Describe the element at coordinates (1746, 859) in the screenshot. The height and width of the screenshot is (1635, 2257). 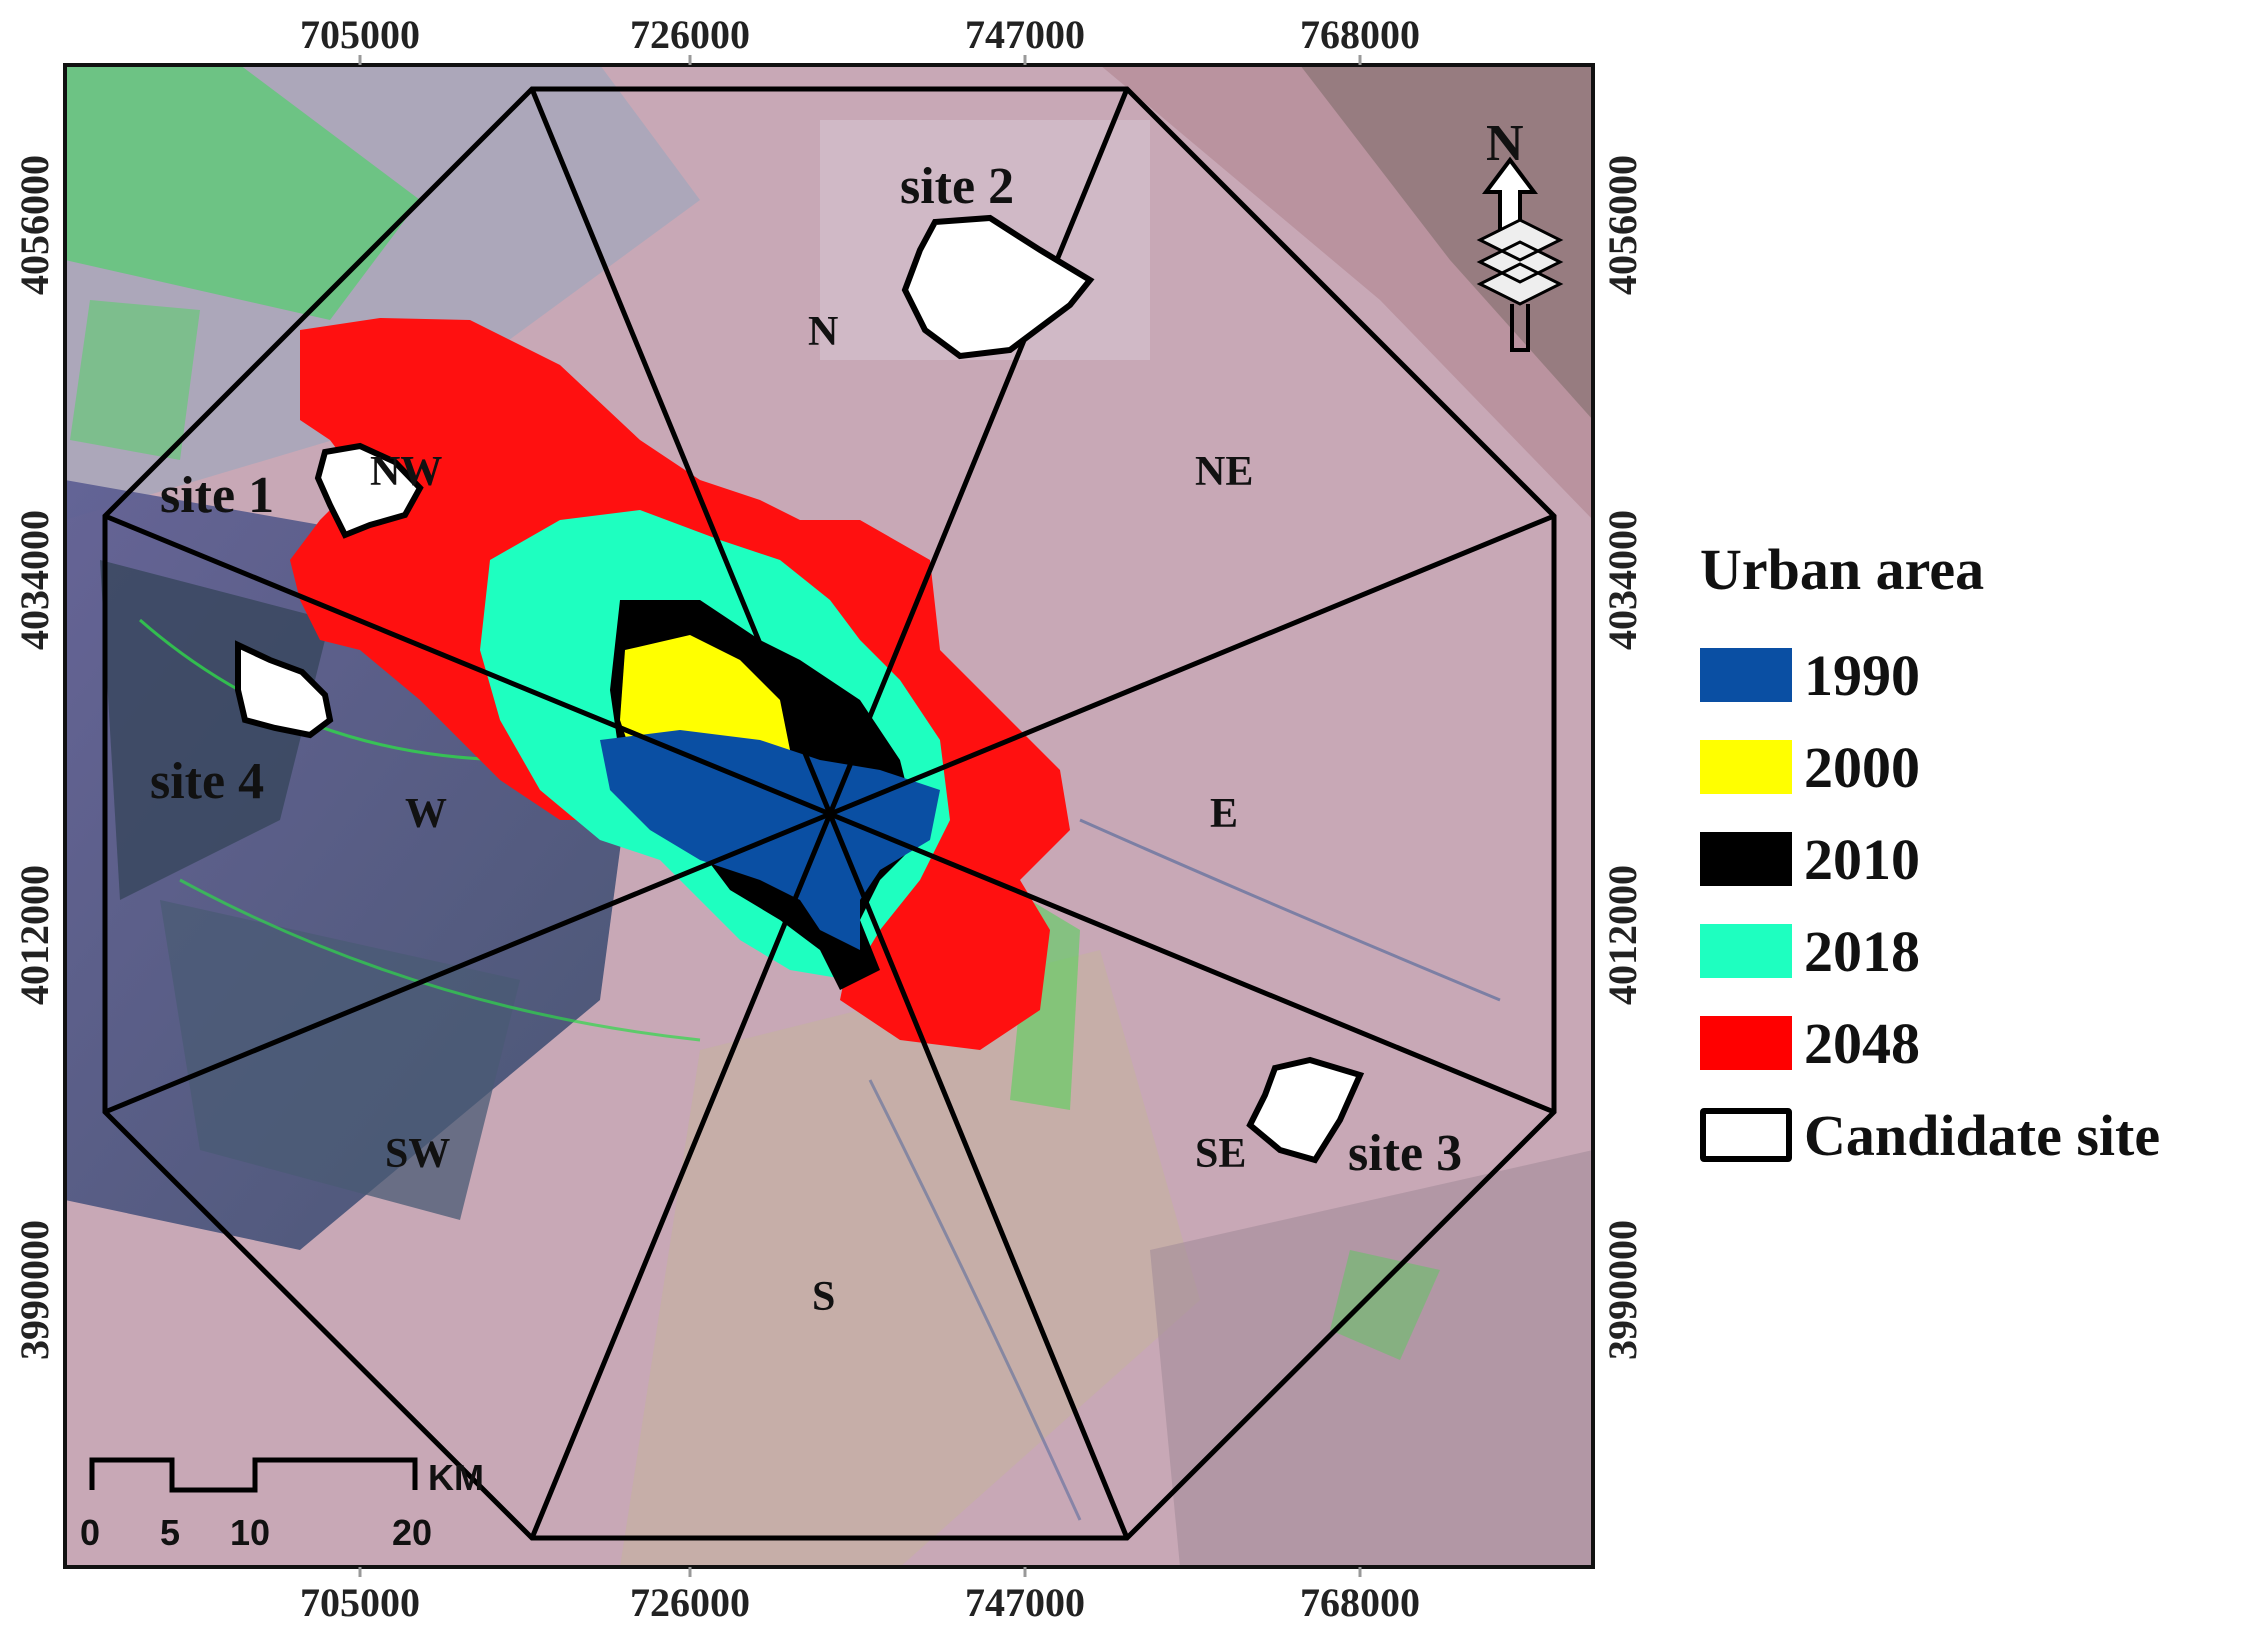
I see `legend-swatch-2010` at that location.